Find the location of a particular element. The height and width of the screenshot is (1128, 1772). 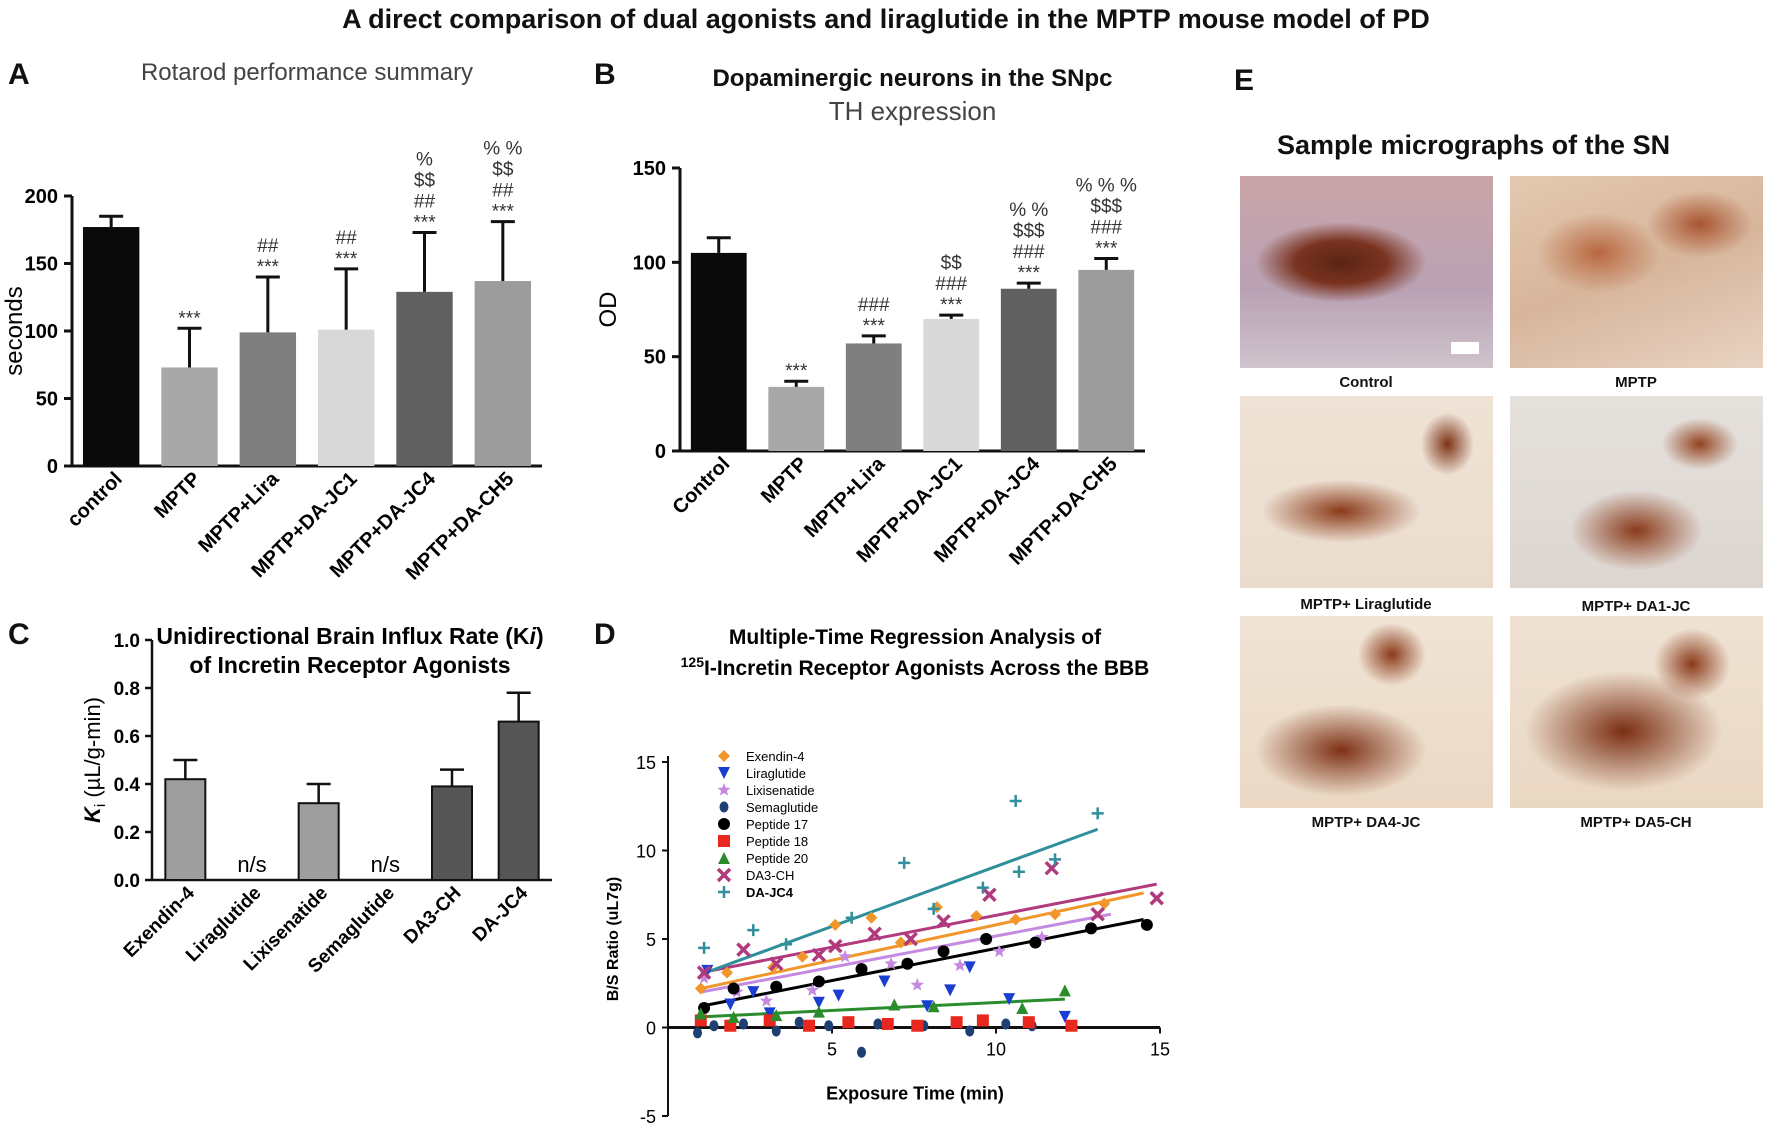

x-tick-label: DA-JC4 is located at coordinates (501, 914).